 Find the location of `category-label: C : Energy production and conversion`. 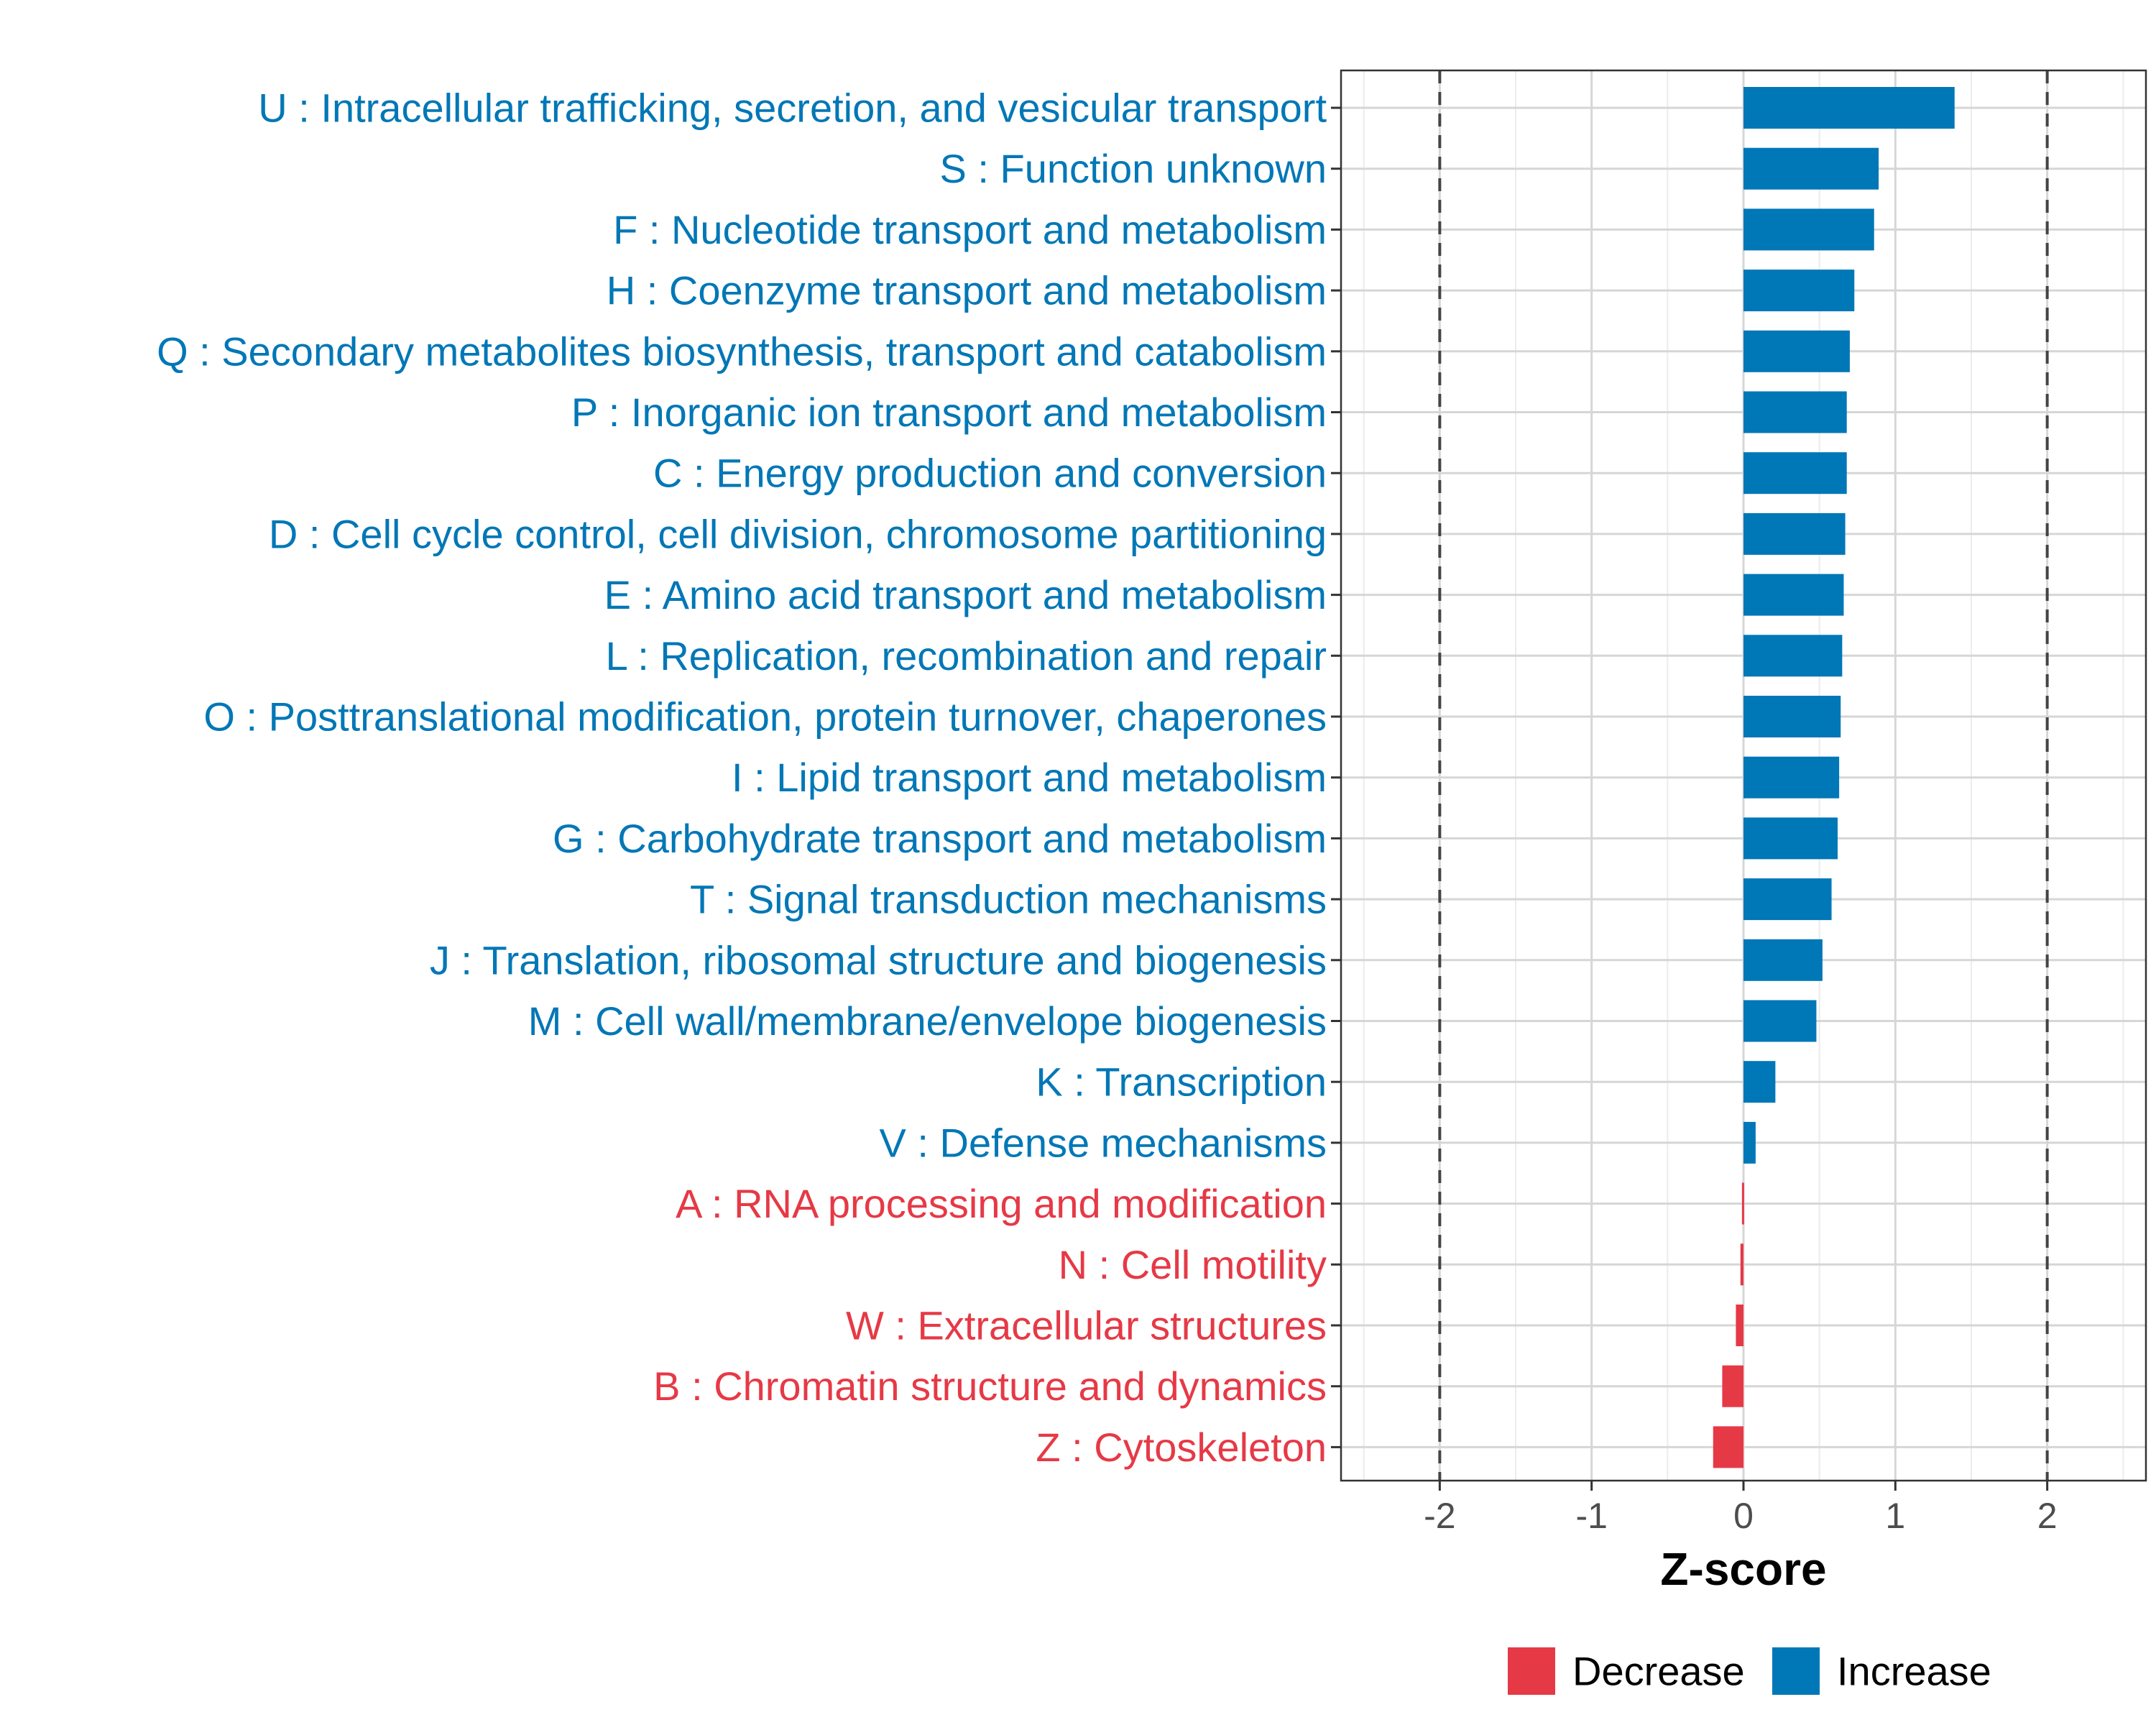

category-label: C : Energy production and conversion is located at coordinates (990, 473).